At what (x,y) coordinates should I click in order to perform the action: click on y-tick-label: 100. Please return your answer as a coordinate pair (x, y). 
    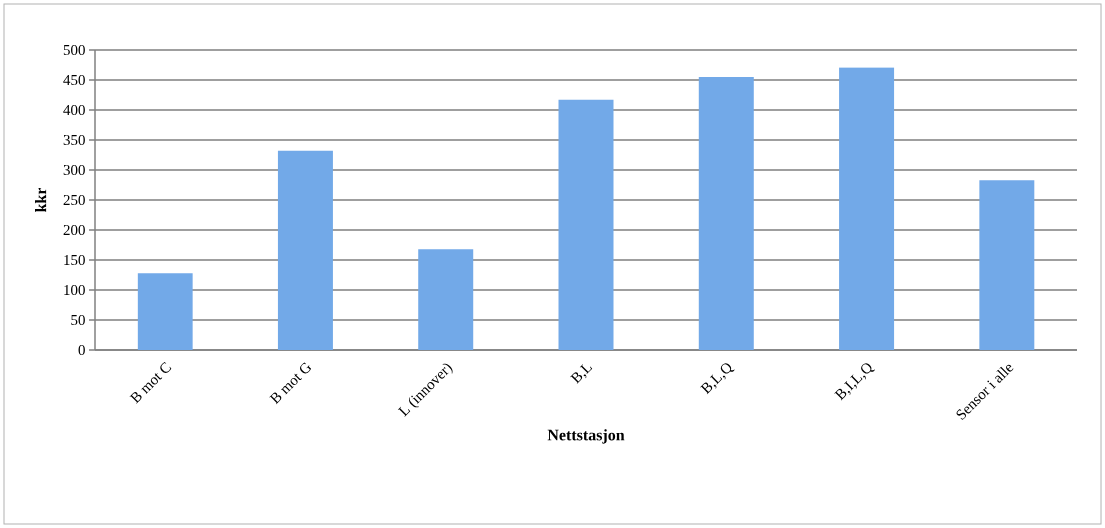
    Looking at the image, I should click on (74, 290).